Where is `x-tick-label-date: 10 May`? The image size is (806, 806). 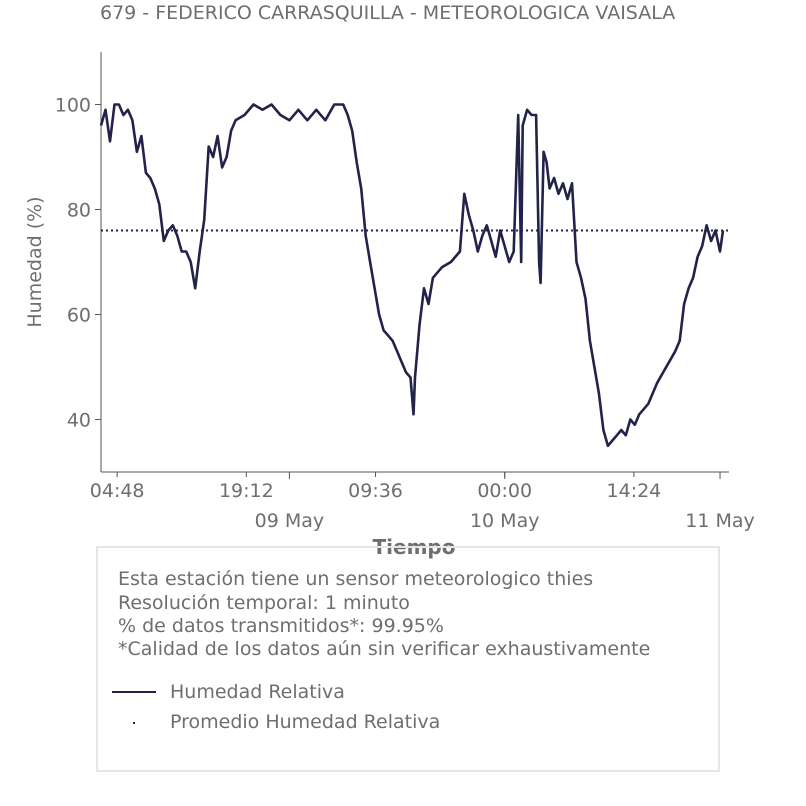 x-tick-label-date: 10 May is located at coordinates (505, 521).